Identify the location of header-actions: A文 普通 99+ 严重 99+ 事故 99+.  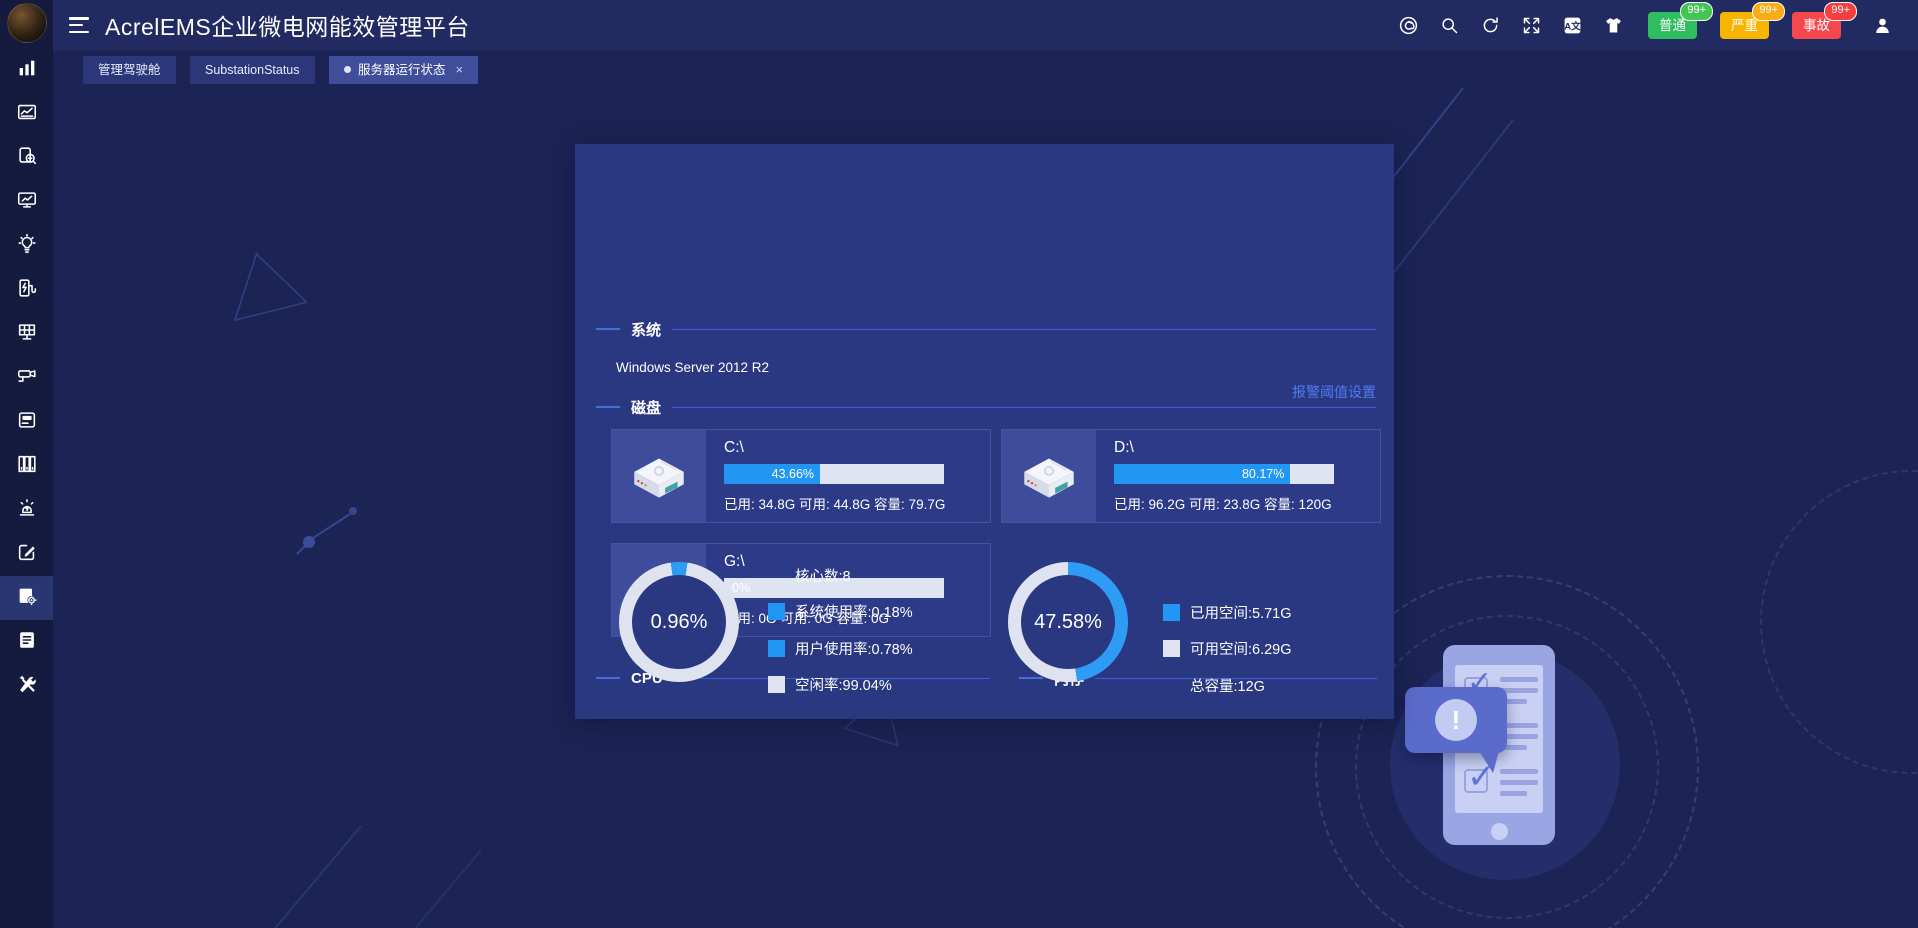
(1657, 20).